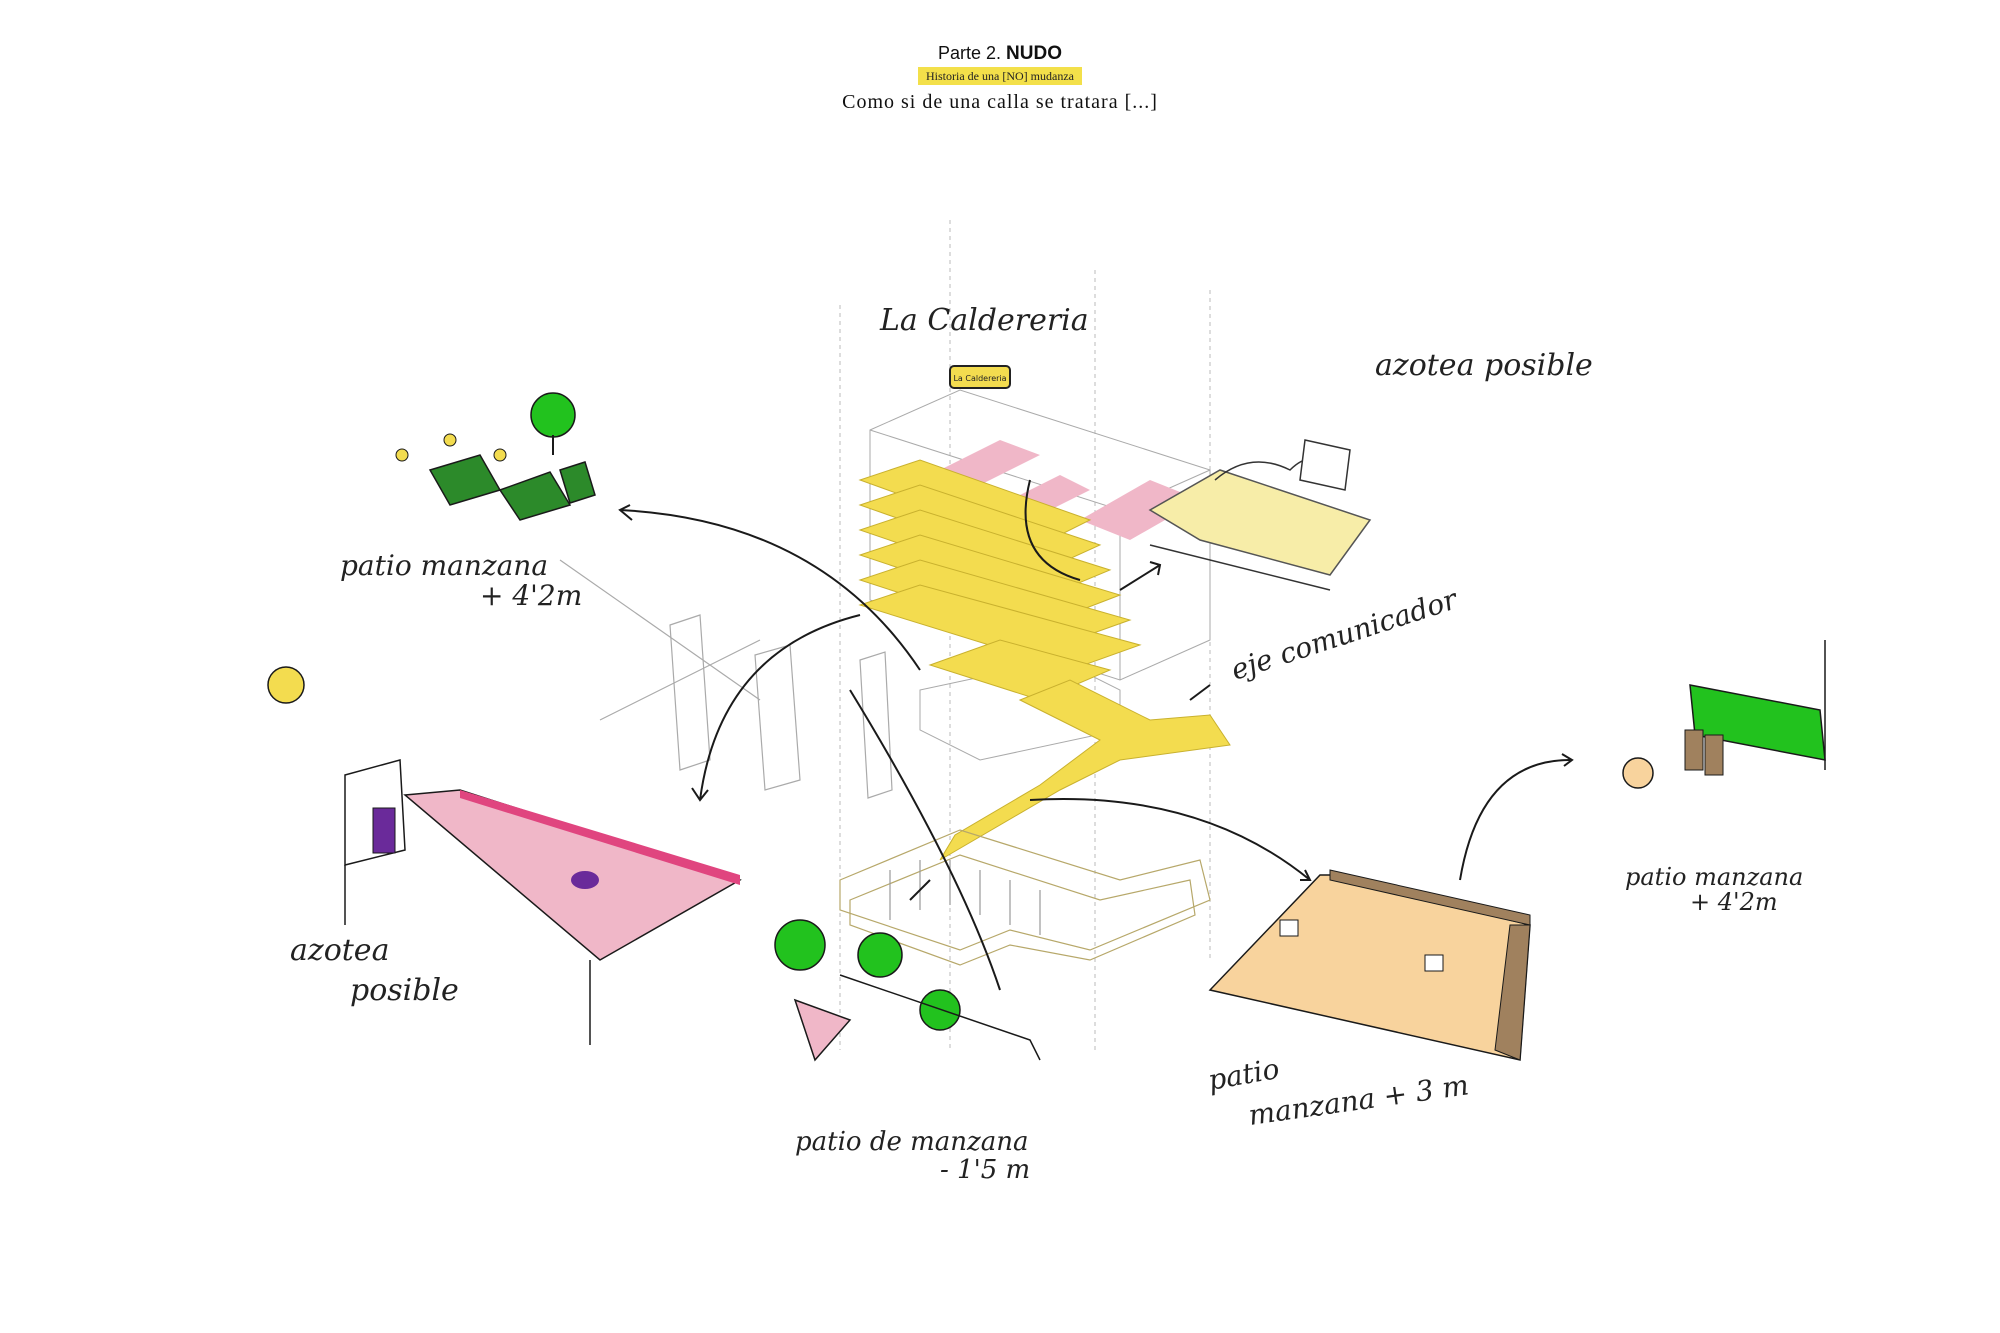 The image size is (2000, 1333). I want to click on label-rooftop-left-2: posible, so click(404, 990).